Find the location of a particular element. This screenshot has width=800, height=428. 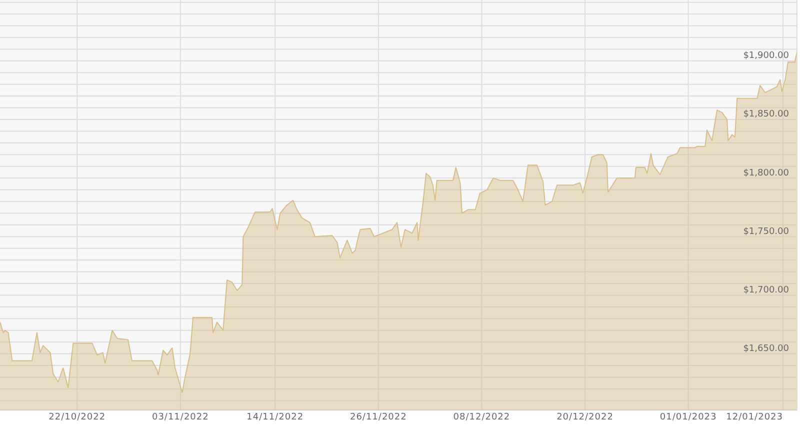

y-tick-label: $1,650.00 is located at coordinates (766, 349).